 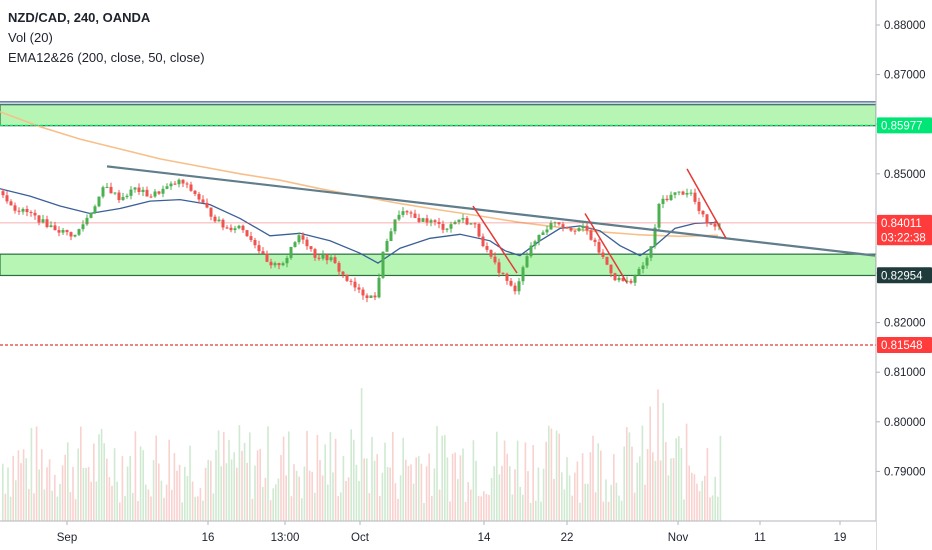 What do you see at coordinates (840, 538) in the screenshot?
I see `time-tick-label: 19` at bounding box center [840, 538].